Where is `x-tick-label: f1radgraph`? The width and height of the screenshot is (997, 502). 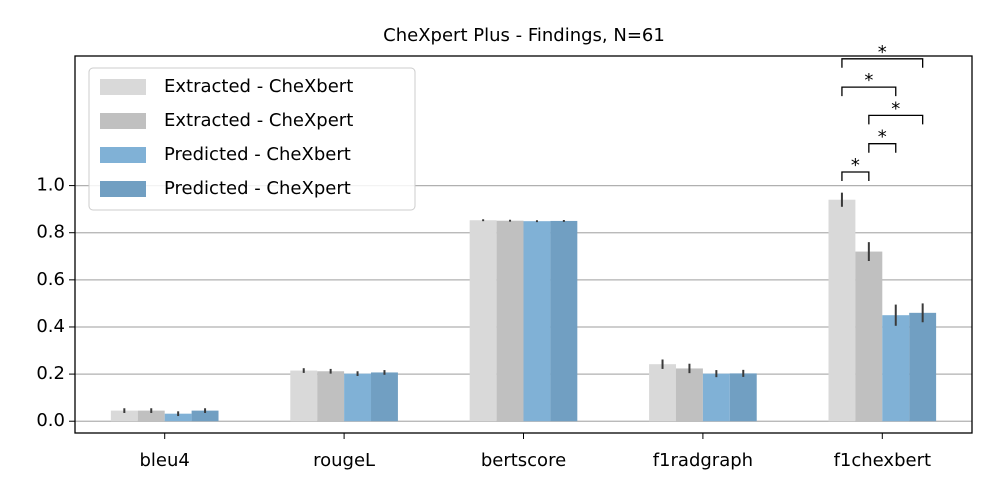
x-tick-label: f1radgraph is located at coordinates (703, 460).